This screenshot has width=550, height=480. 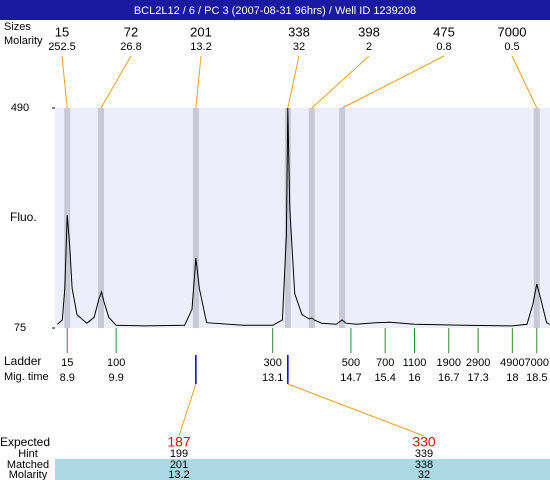 What do you see at coordinates (115, 378) in the screenshot?
I see `ladder-time: 9.9` at bounding box center [115, 378].